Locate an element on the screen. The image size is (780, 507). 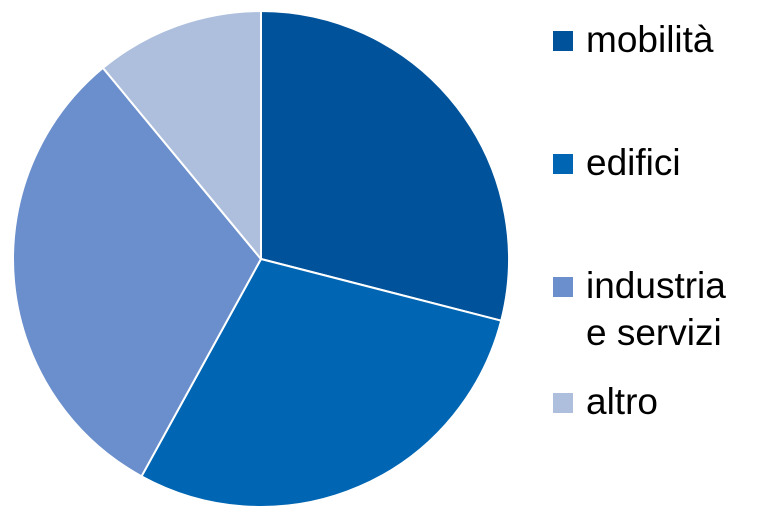
legend-label: altro is located at coordinates (622, 401).